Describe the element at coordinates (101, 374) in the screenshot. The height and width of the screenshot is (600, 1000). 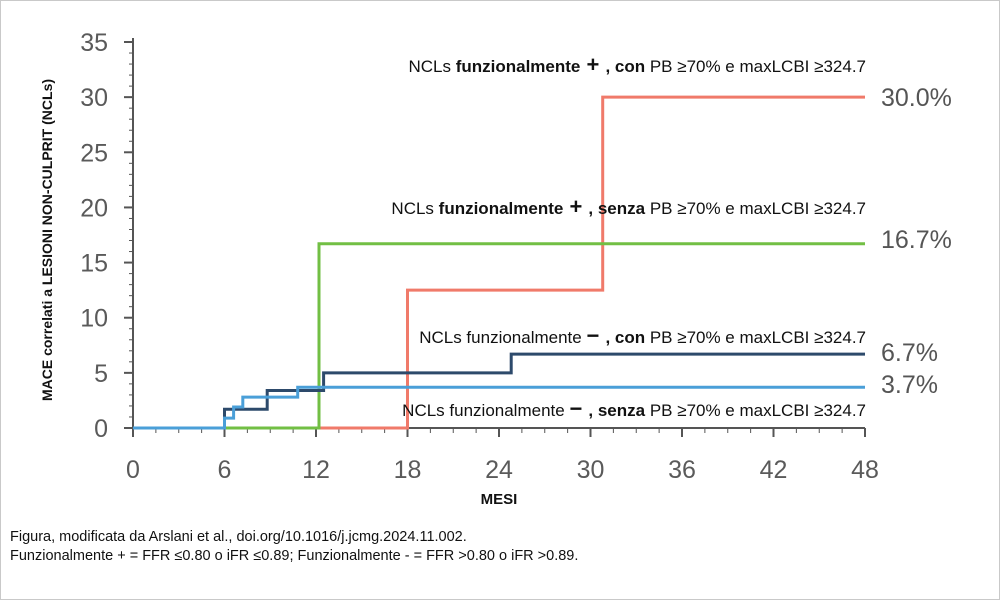
I see `y-tick-label: 5` at that location.